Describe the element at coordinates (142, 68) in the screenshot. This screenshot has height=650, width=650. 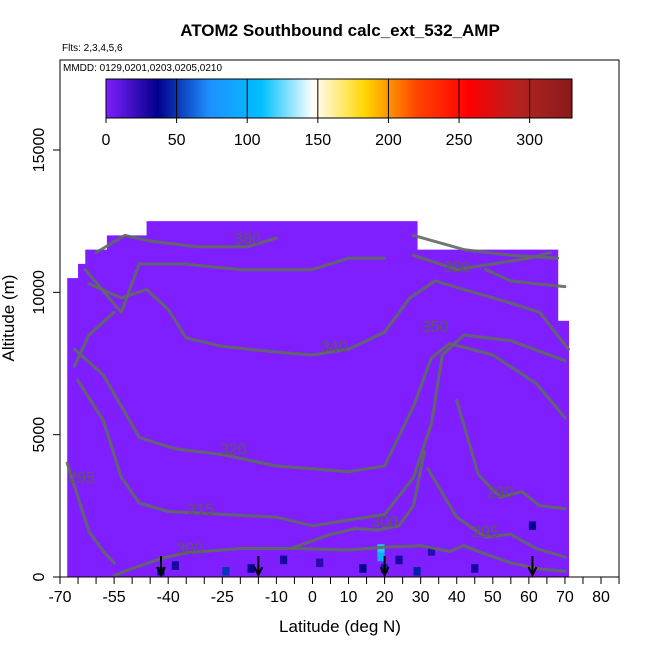
I see `dates-label: MMDD: 0129,0201,0203,0205,0210` at that location.